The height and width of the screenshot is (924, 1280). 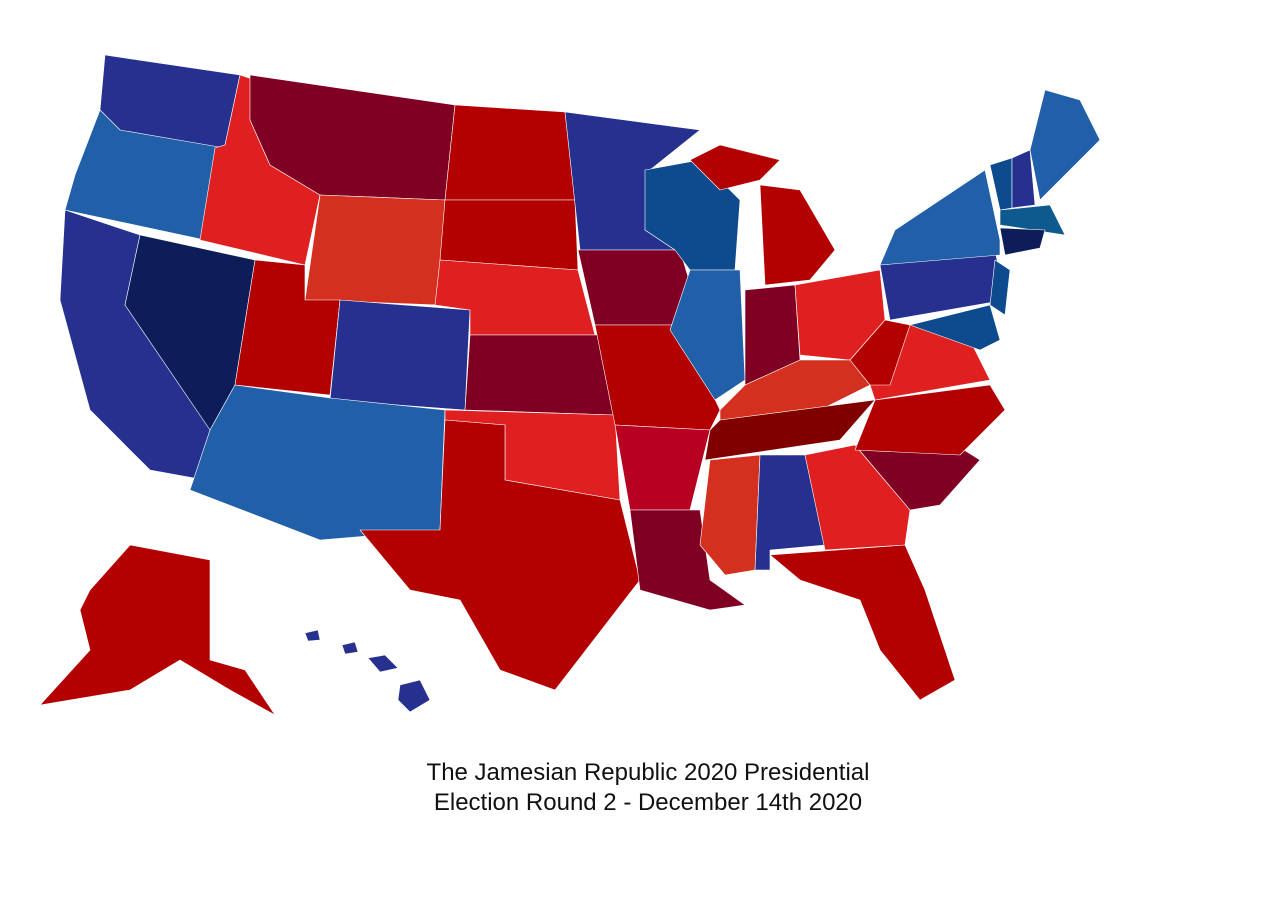 What do you see at coordinates (648, 772) in the screenshot?
I see `caption-line: The Jamesian Republic 2020 Presidential` at bounding box center [648, 772].